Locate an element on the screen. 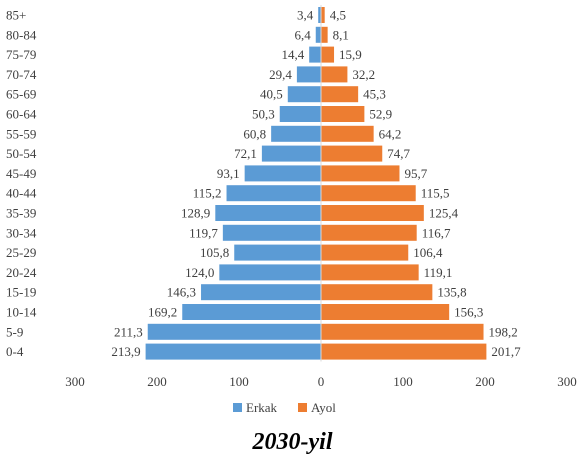  value-label-erkak-0-4: 213,9 is located at coordinates (125, 351).